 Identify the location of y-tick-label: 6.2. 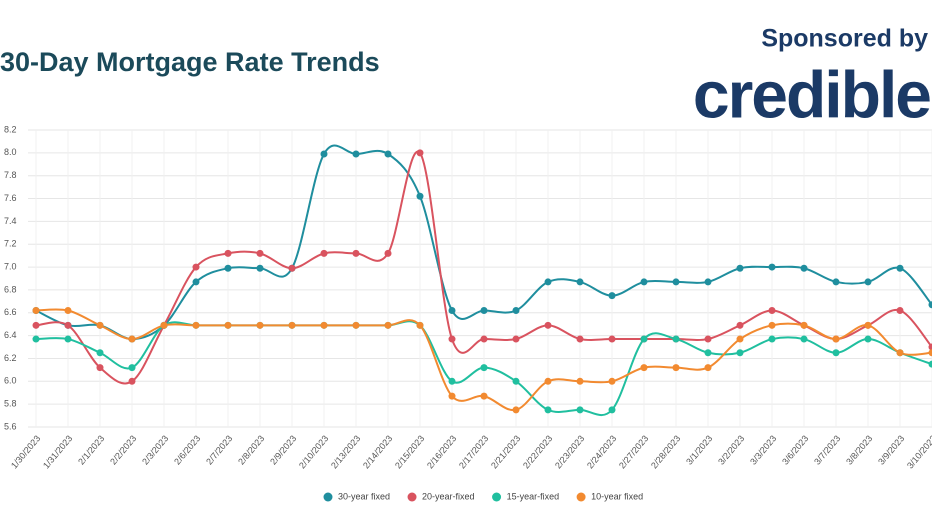
(10, 358).